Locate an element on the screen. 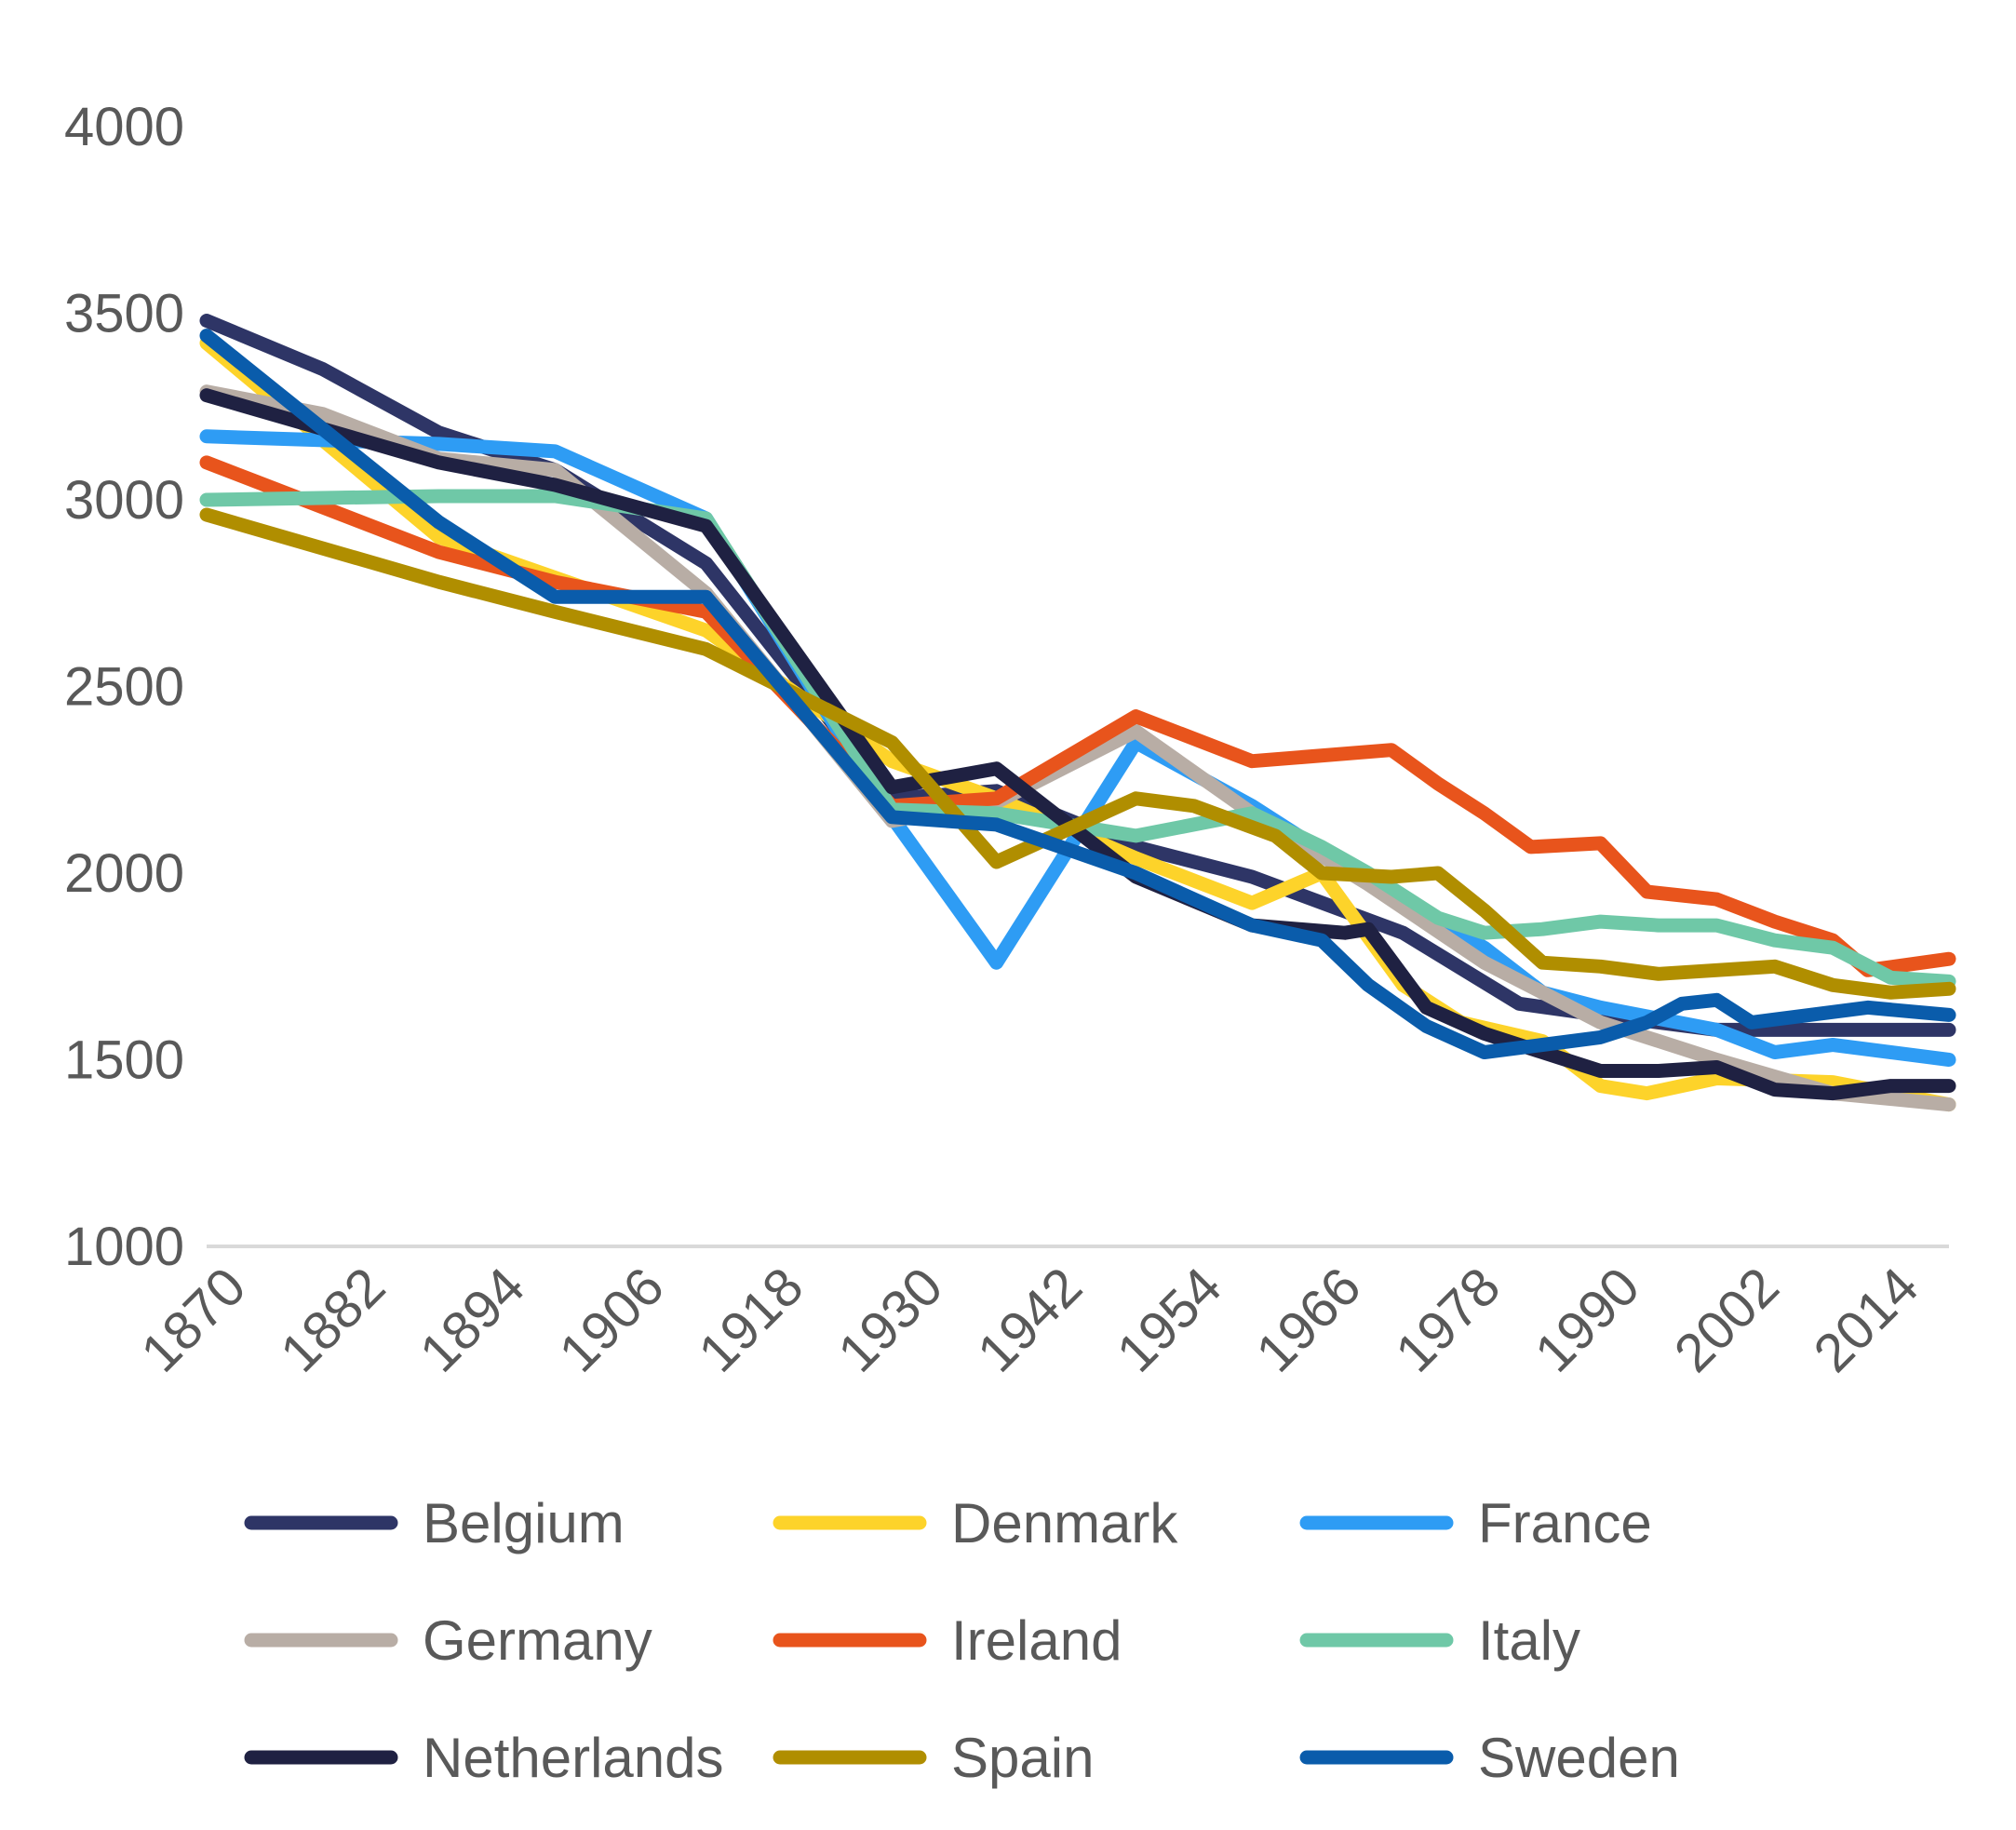 This screenshot has width=2016, height=1830. legend-item-spain: Spain is located at coordinates (933, 1758).